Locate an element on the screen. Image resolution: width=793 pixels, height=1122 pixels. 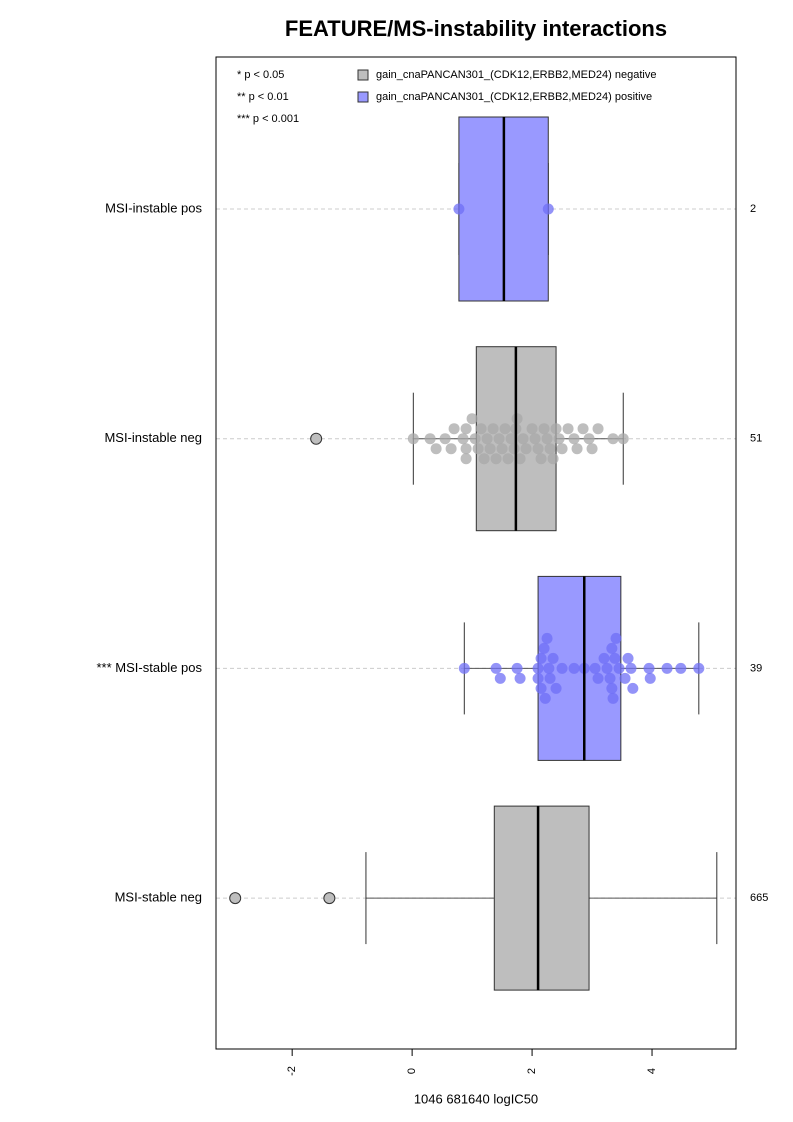
x-tick-label: -2 is located at coordinates (292, 1071).